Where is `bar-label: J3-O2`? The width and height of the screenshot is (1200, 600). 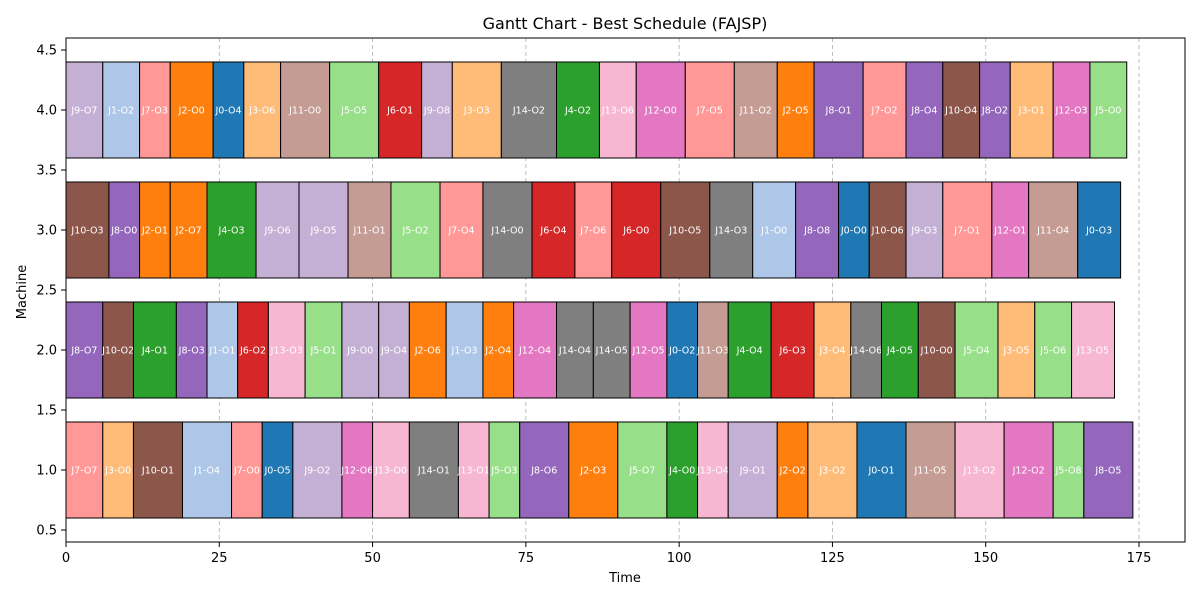
bar-label: J3-O2 is located at coordinates (831, 471).